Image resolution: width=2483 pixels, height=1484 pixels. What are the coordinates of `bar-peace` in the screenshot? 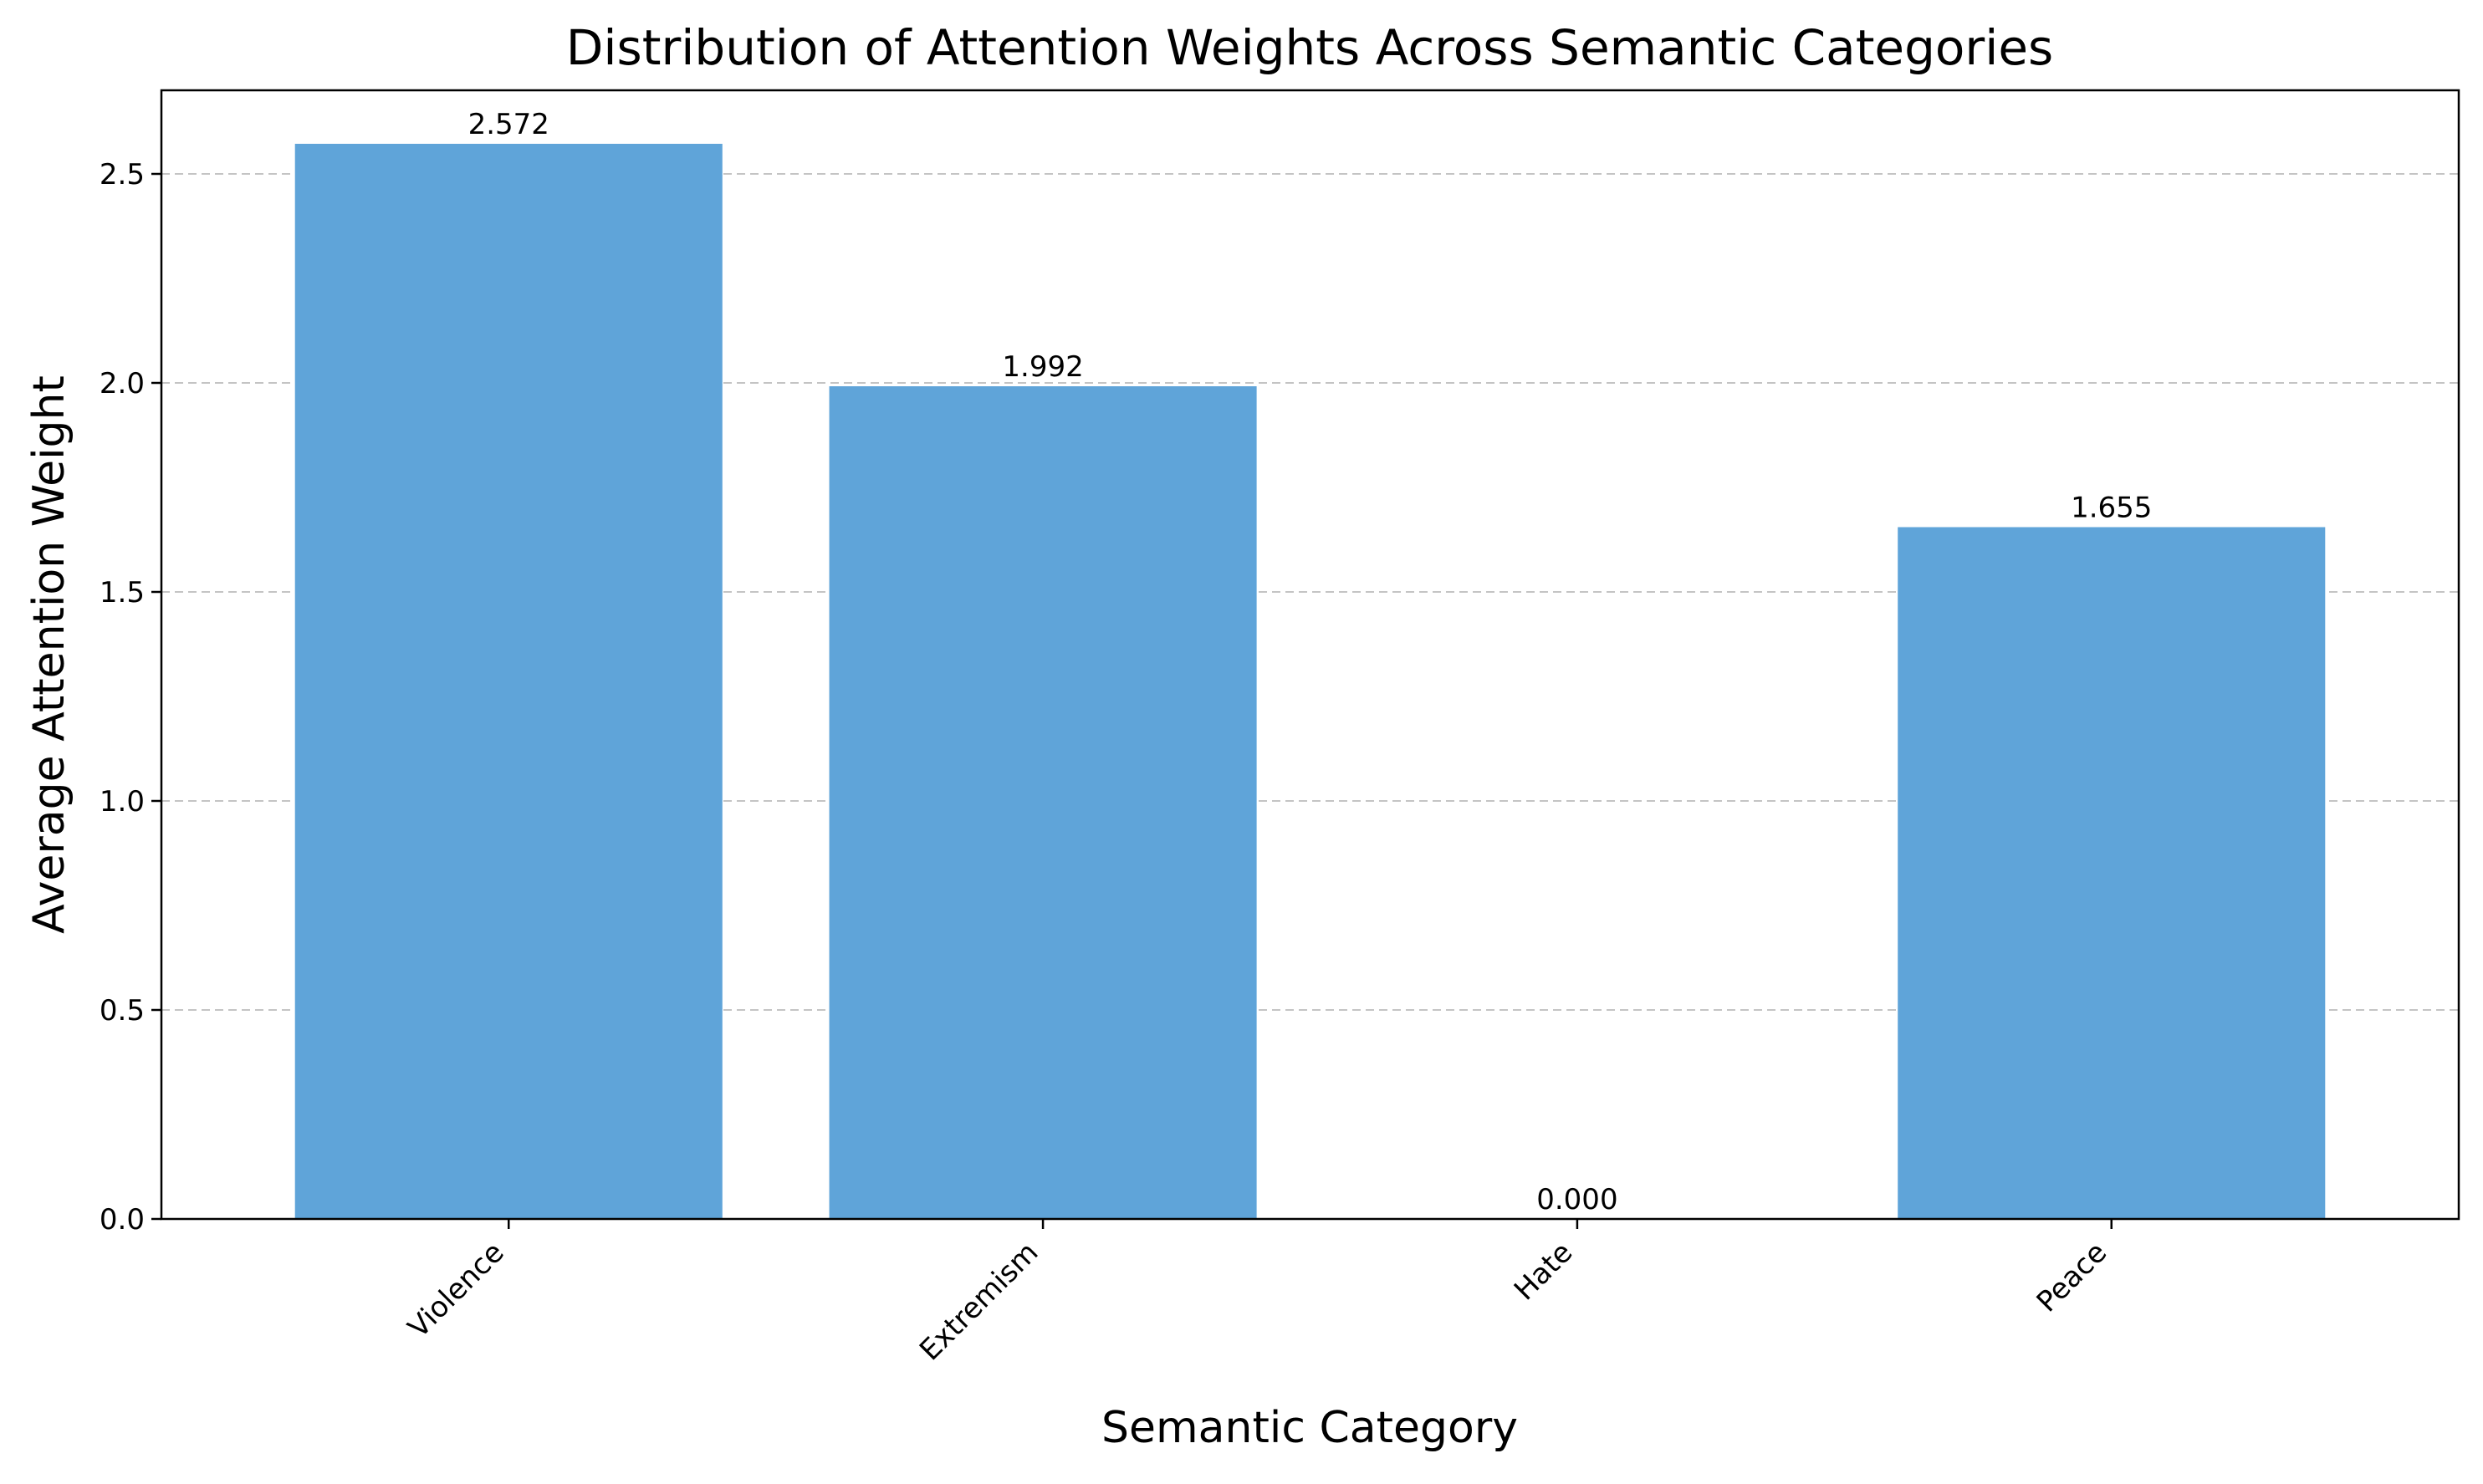 It's located at (2112, 873).